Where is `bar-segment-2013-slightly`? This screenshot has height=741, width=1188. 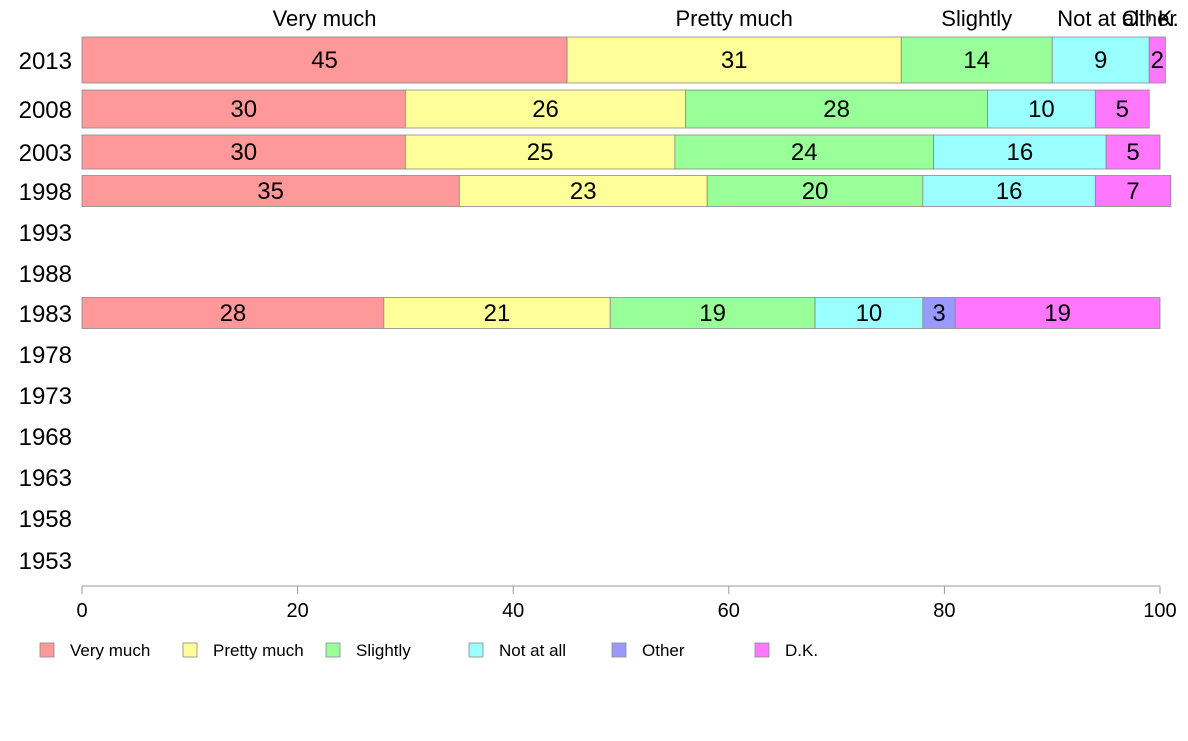 bar-segment-2013-slightly is located at coordinates (976, 60).